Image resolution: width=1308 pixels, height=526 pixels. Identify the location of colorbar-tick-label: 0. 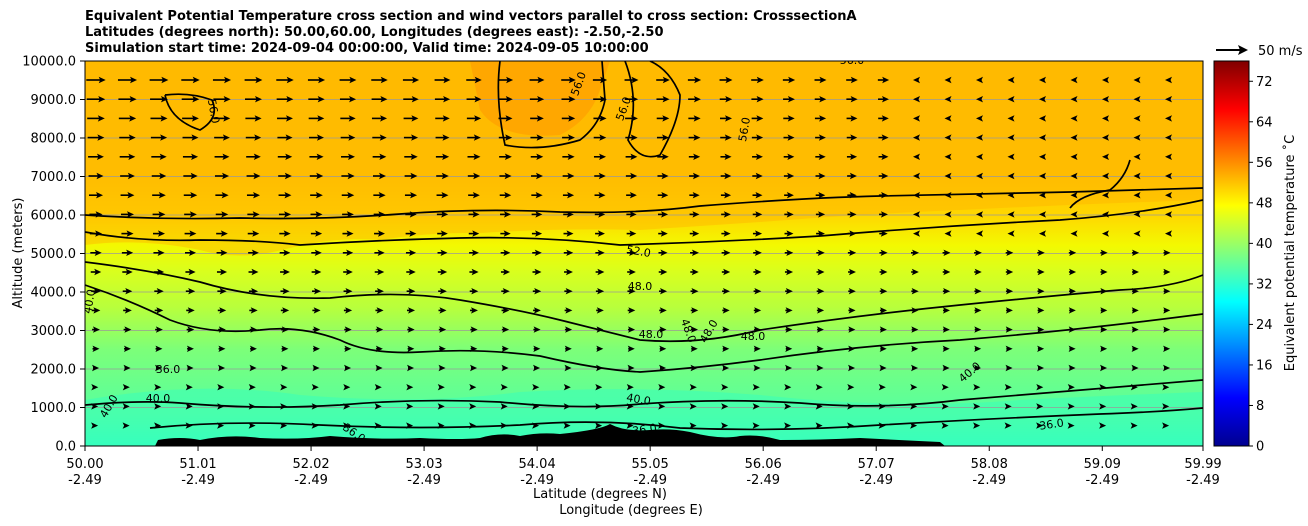
(1260, 447).